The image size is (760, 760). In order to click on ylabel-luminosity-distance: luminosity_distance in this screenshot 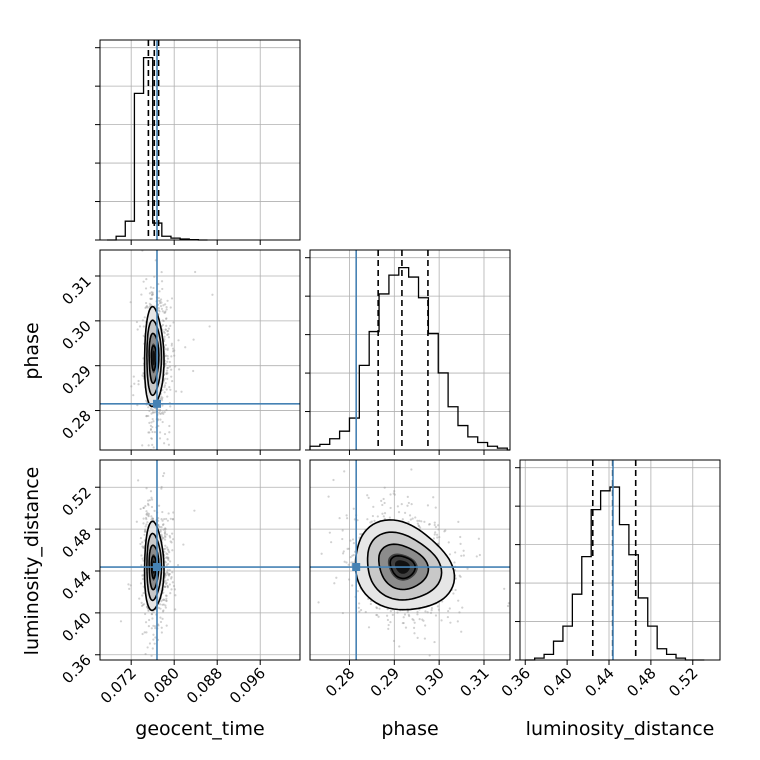, I will do `click(32, 561)`.